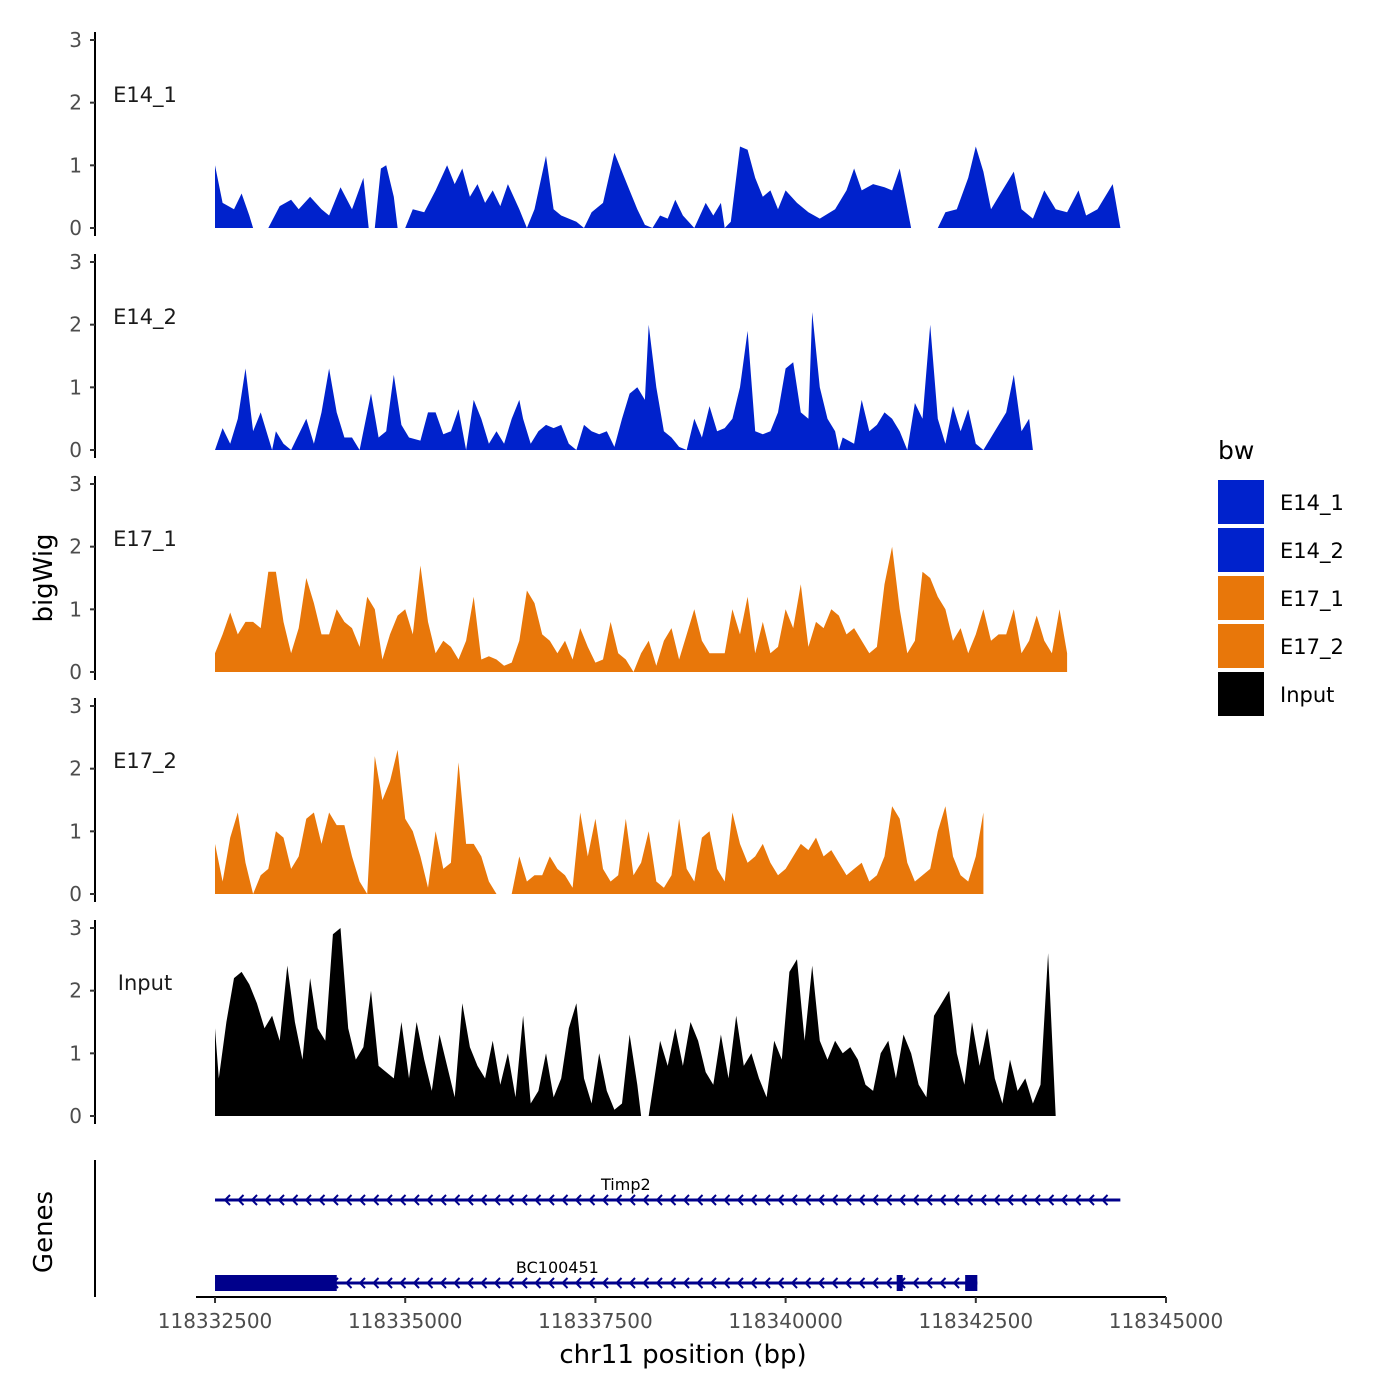 The height and width of the screenshot is (1400, 1400). Describe the element at coordinates (44, 1232) in the screenshot. I see `genes-panel-title: Genes` at that location.